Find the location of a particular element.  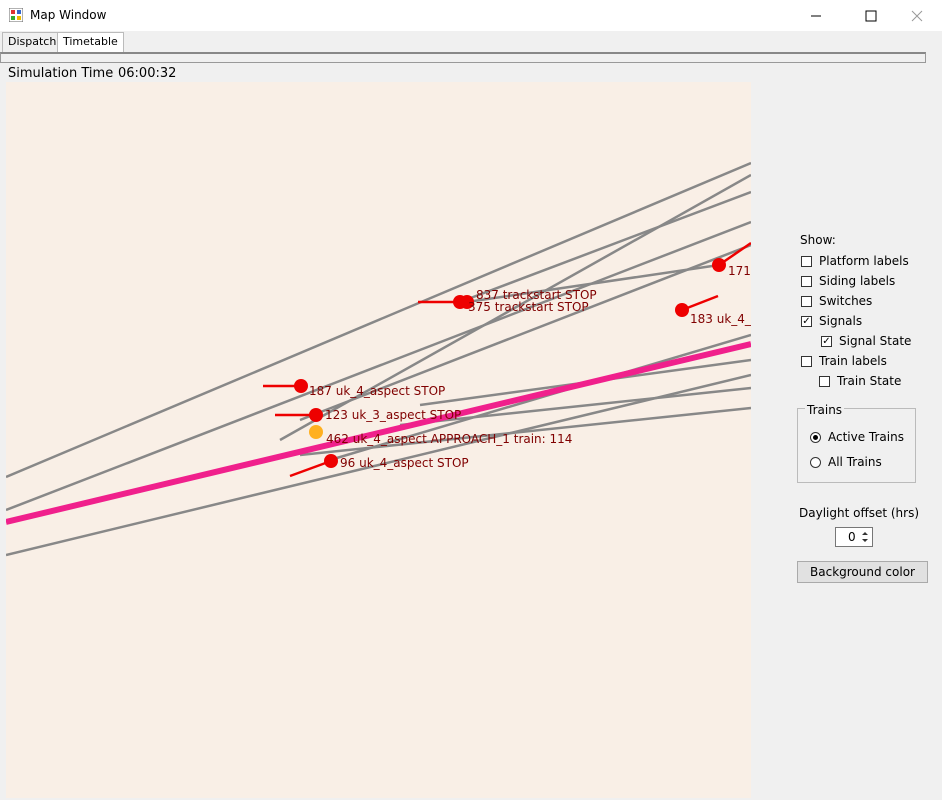

checkbox-label: Platform labels is located at coordinates (864, 261).